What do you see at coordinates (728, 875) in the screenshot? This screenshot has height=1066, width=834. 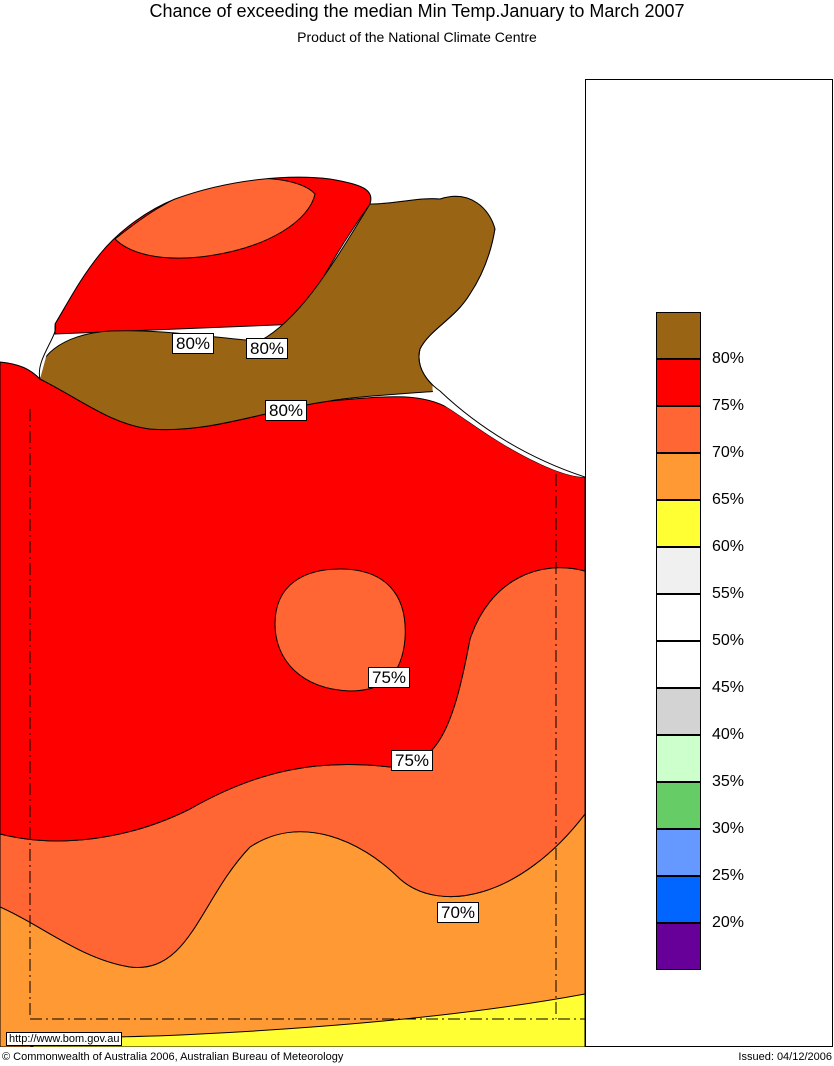 I see `legend-label: 25%` at bounding box center [728, 875].